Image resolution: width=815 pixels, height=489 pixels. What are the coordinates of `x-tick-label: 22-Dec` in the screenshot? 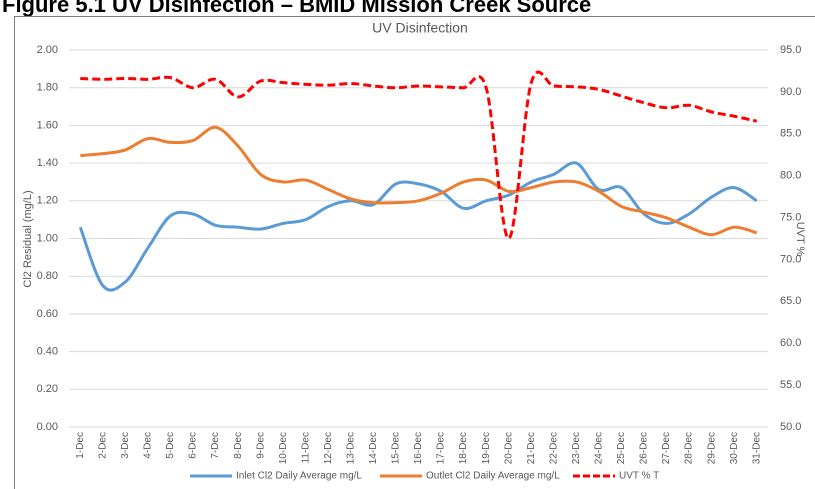 It's located at (553, 448).